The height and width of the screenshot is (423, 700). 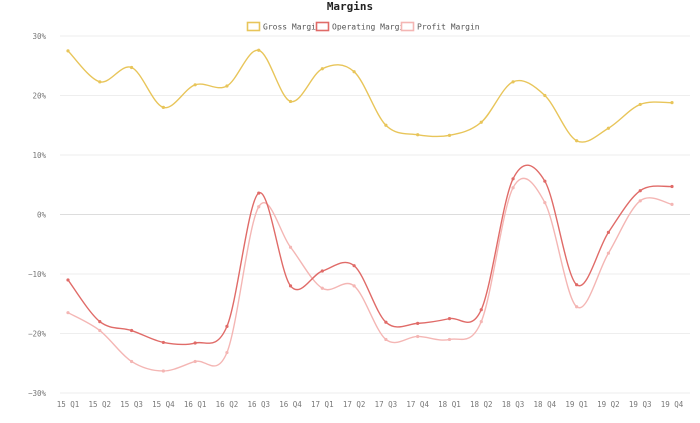 I want to click on legend-label-profit-margin: Profit Margin, so click(x=448, y=27).